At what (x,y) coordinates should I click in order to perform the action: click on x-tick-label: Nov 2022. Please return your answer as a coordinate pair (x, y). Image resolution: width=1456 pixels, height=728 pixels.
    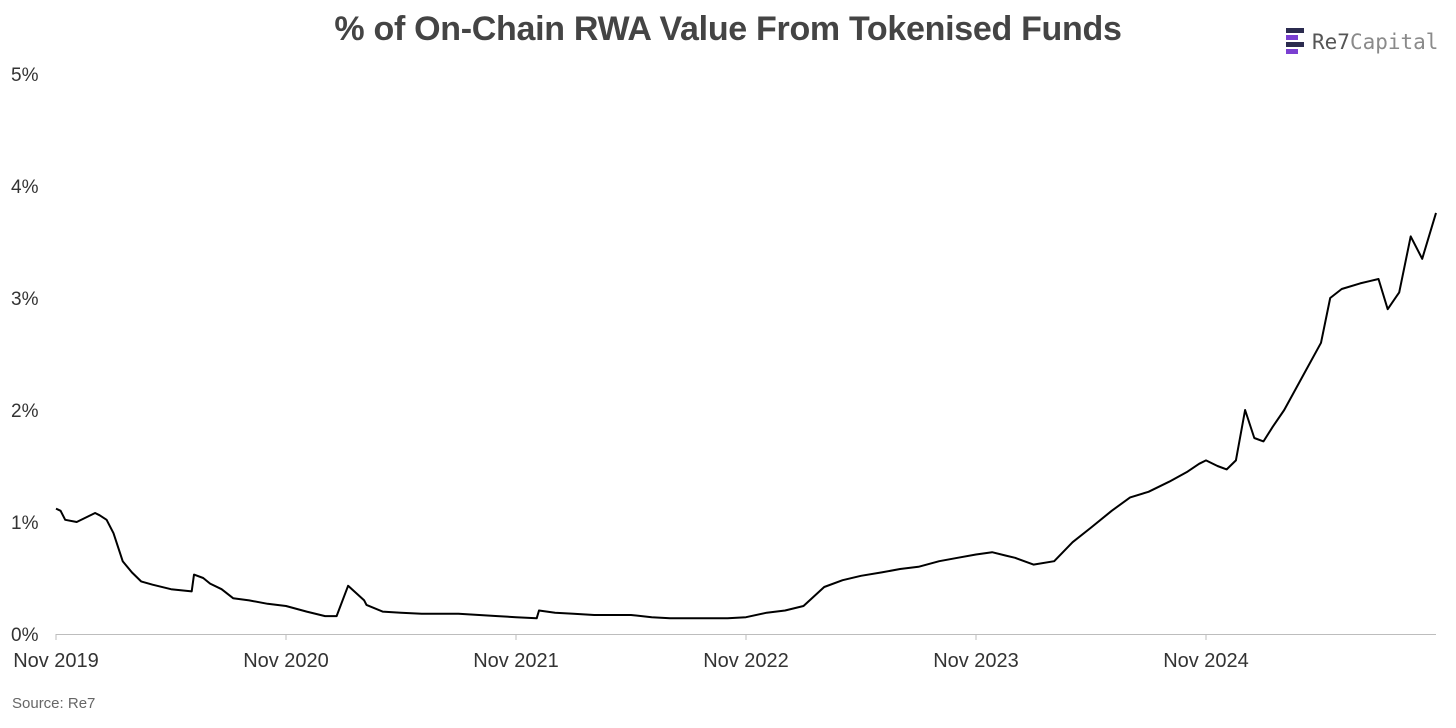
    Looking at the image, I should click on (746, 661).